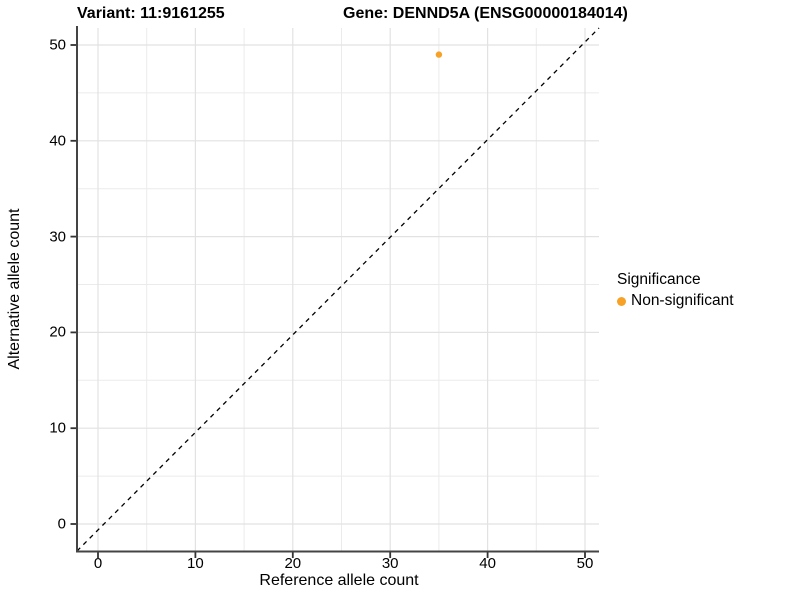 This screenshot has height=600, width=800. I want to click on x-axis-title: Reference allele count, so click(339, 580).